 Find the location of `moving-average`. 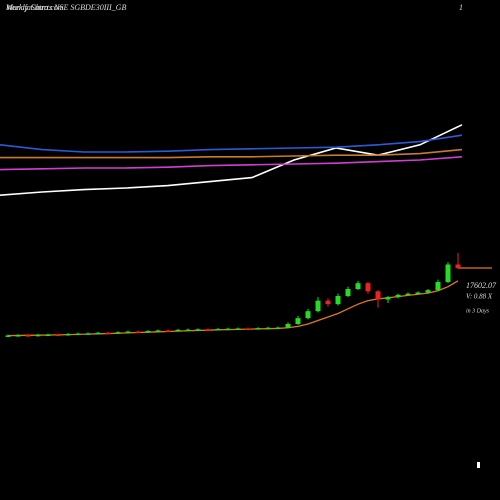

moving-average is located at coordinates (233, 308).